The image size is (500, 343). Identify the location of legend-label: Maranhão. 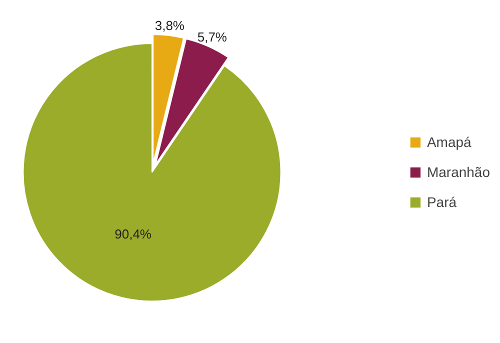
(458, 172).